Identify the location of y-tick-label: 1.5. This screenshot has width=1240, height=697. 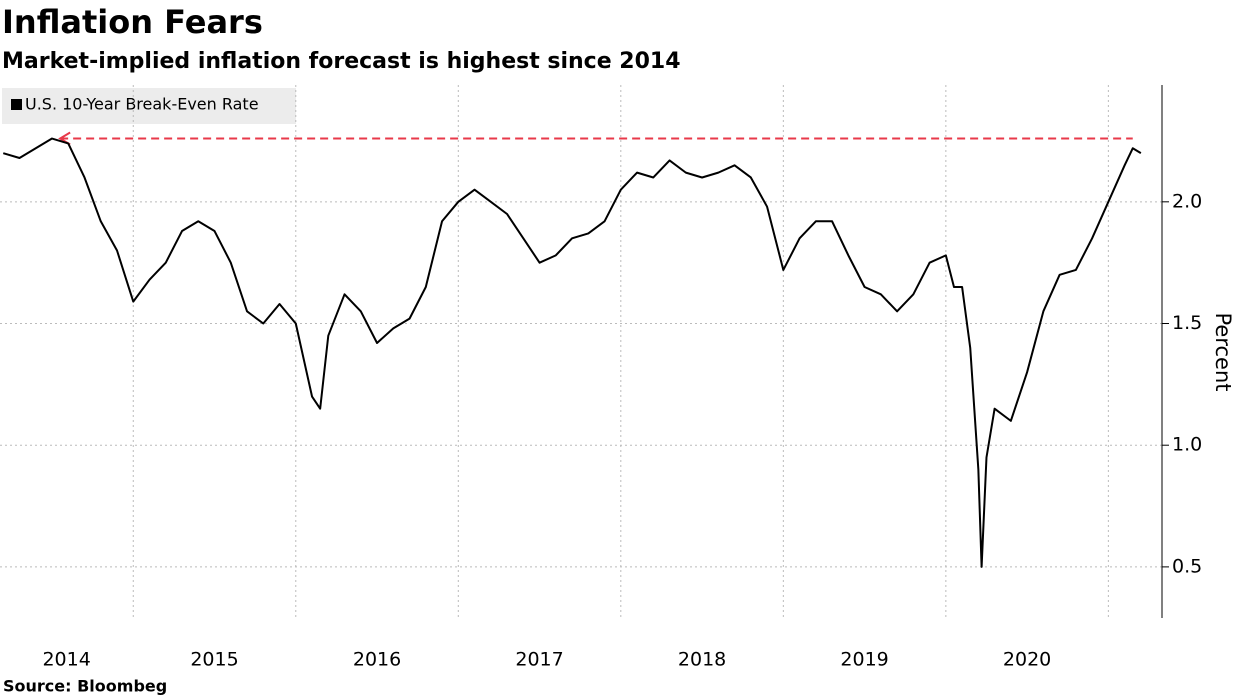
(1187, 323).